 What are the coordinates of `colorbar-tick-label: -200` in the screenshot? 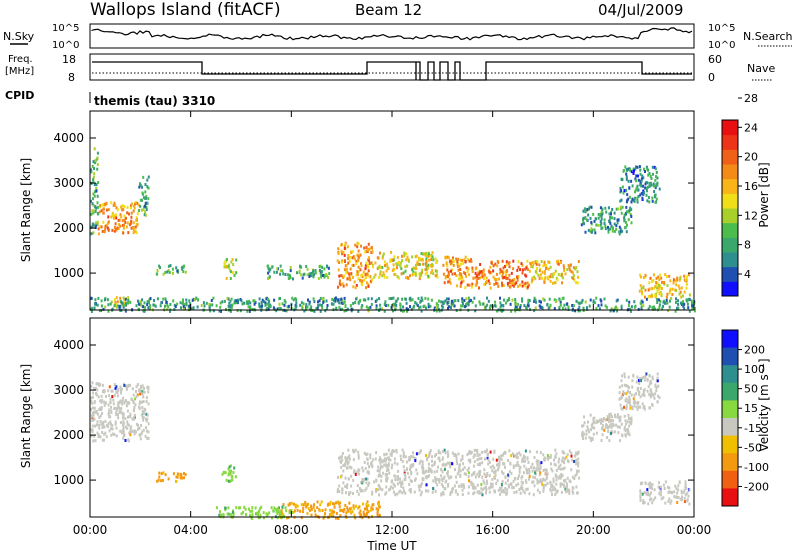 It's located at (756, 486).